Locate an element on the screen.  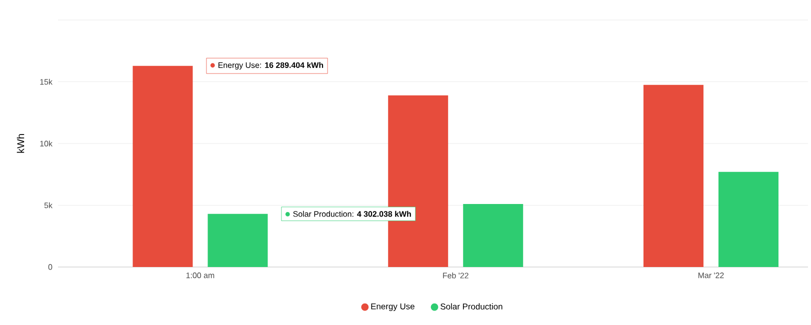
legend-label: Solar Production is located at coordinates (471, 306).